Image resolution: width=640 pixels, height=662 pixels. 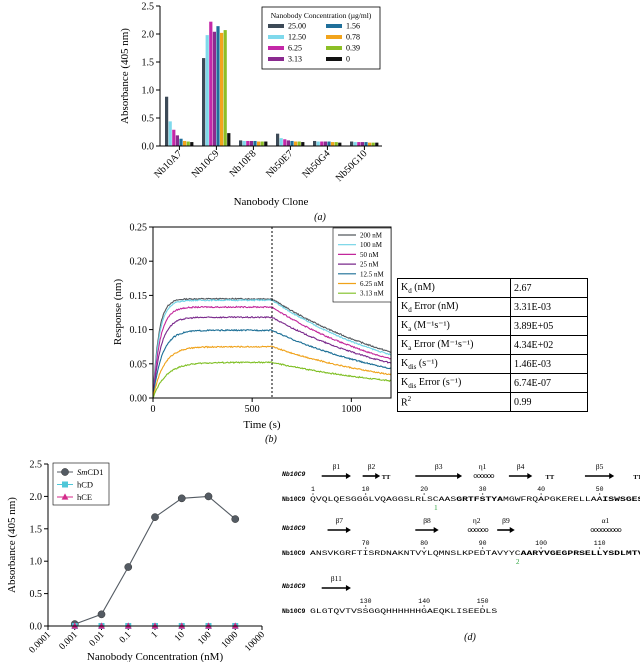 What do you see at coordinates (294, 611) in the screenshot?
I see `d-seq-name: Nb10C9` at bounding box center [294, 611].